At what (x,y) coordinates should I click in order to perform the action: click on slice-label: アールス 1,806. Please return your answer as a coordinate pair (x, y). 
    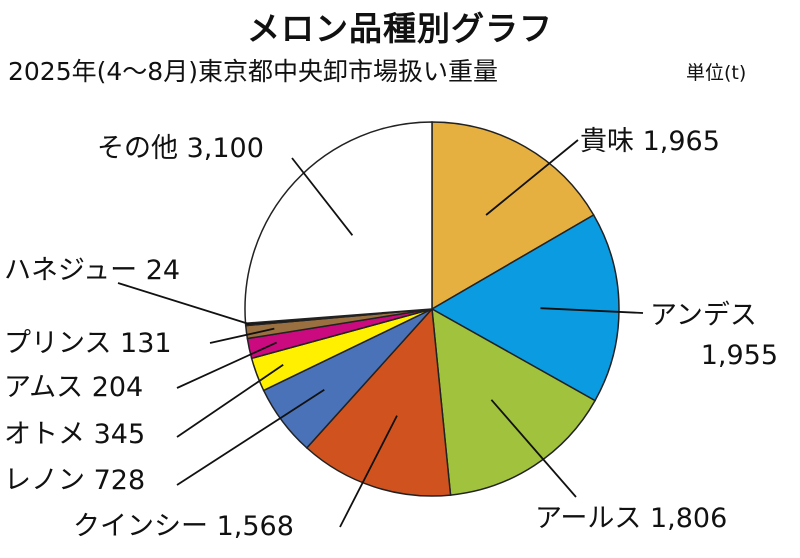
    Looking at the image, I should click on (631, 518).